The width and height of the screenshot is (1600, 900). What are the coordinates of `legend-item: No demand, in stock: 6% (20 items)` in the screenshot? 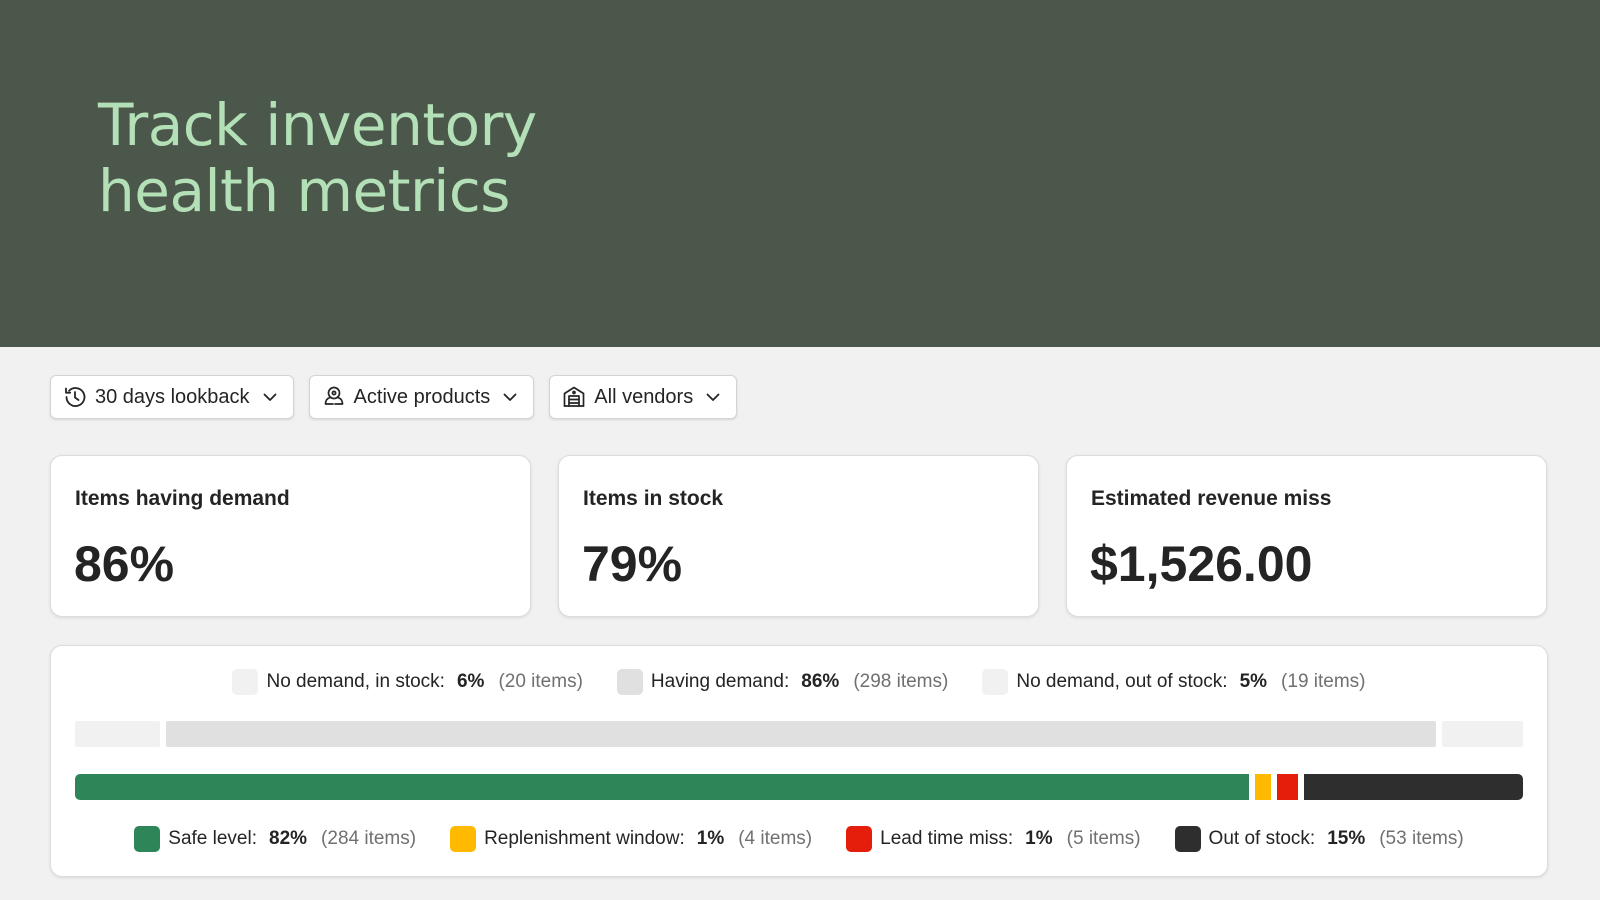 It's located at (407, 682).